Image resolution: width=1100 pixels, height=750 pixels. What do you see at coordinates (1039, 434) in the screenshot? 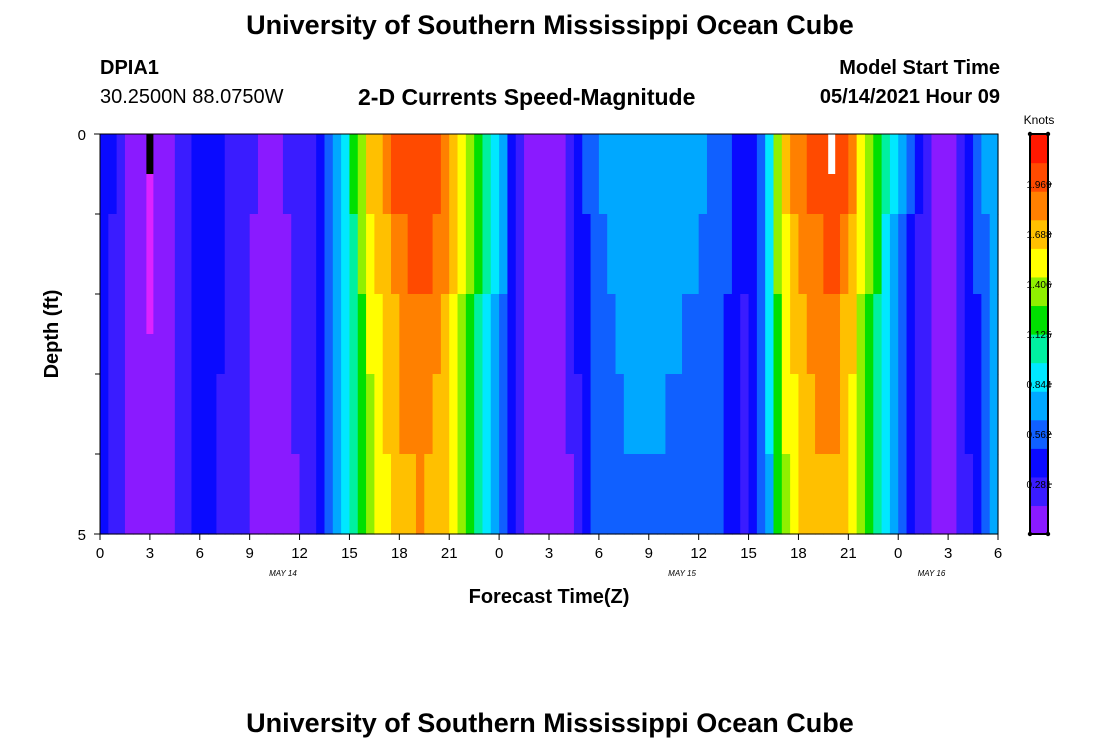
I see `colorbar-segment` at bounding box center [1039, 434].